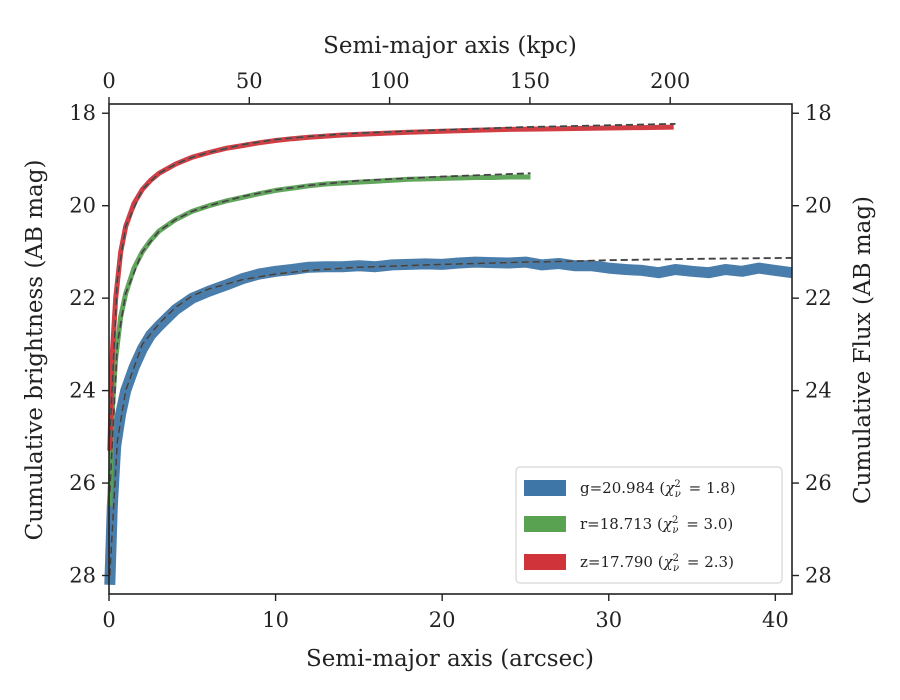 This screenshot has width=900, height=700. I want to click on legend-label-1: r=18.713 (χ2 ν = 3.0), so click(656, 525).